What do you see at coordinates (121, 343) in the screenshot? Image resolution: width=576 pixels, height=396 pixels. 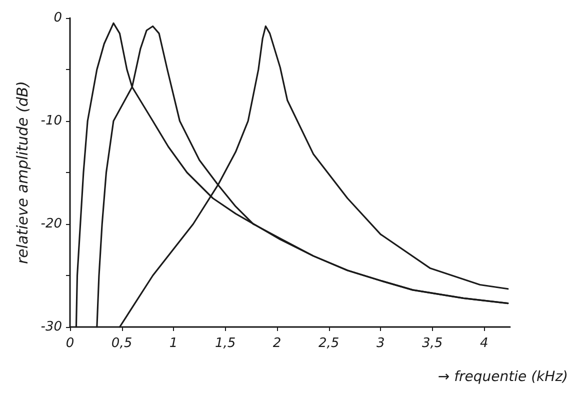 I see `x-tick-label: 0,5` at bounding box center [121, 343].